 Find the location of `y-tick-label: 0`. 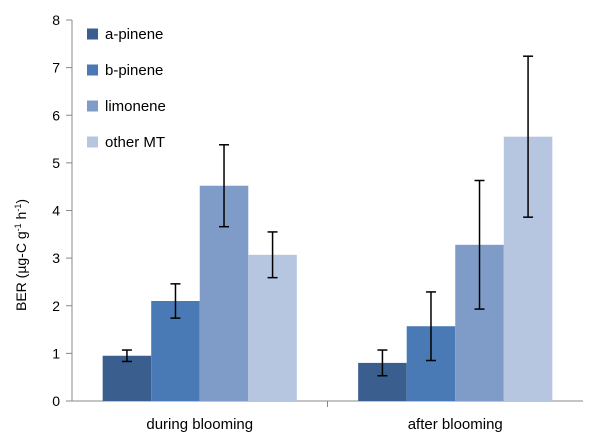

y-tick-label: 0 is located at coordinates (56, 401).